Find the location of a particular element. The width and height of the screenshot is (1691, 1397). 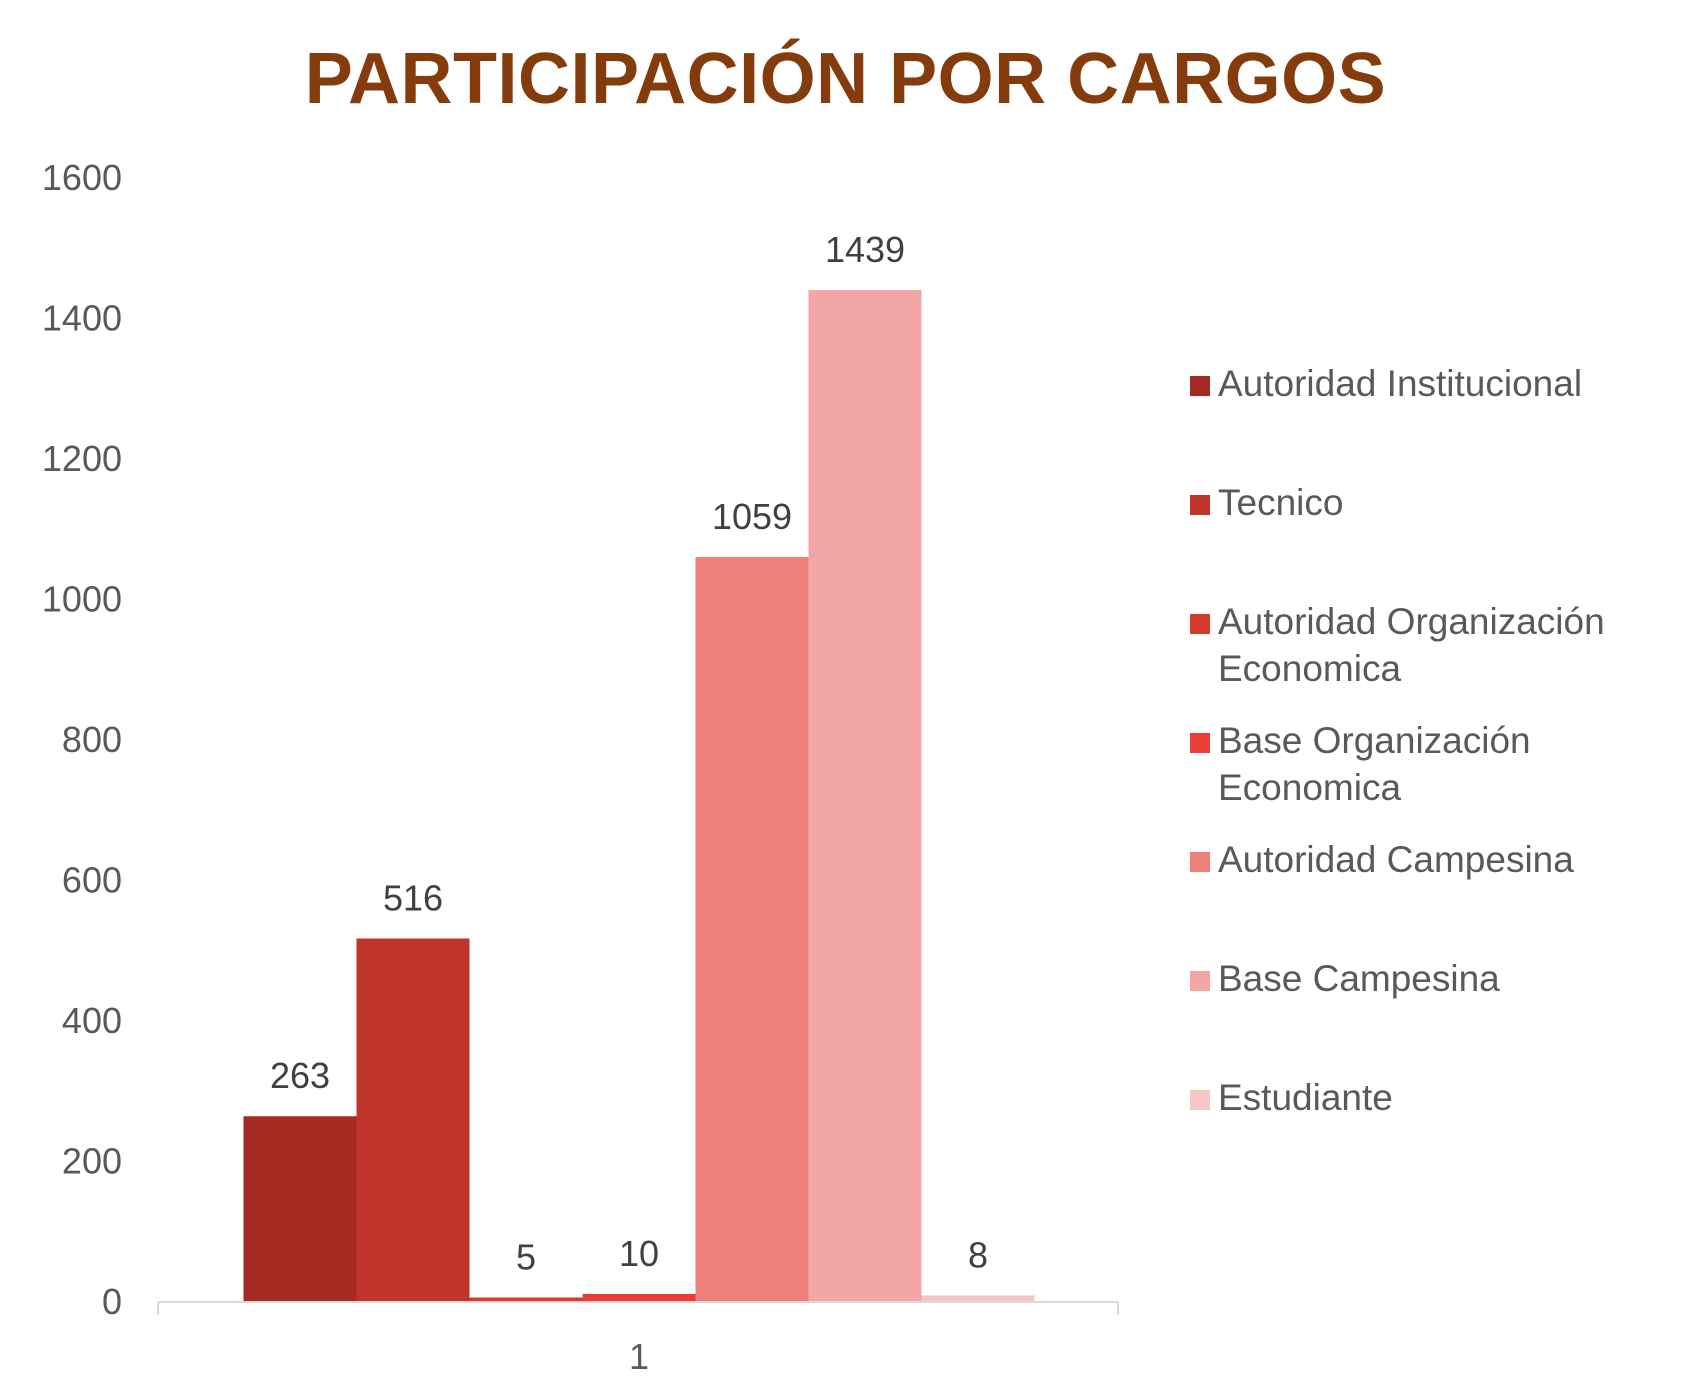

legend-item: Autoridad Organización Economica is located at coordinates (1424, 645).